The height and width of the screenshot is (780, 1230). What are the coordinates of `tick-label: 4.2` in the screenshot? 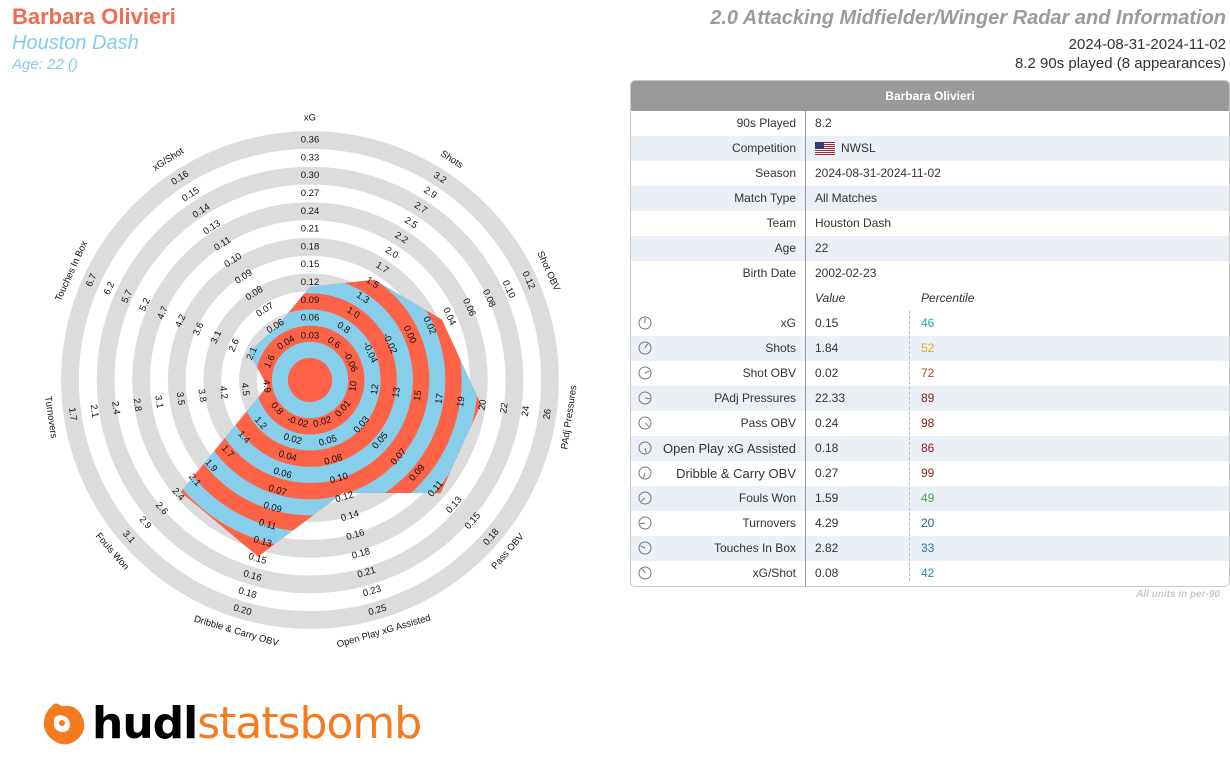 It's located at (223, 392).